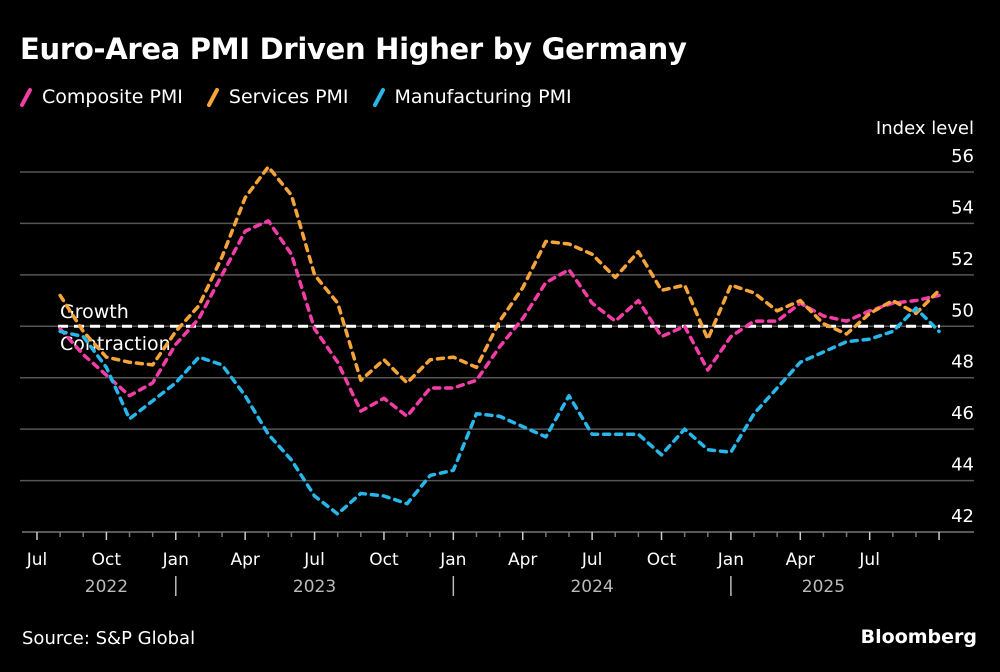 This screenshot has width=1000, height=672. Describe the element at coordinates (925, 128) in the screenshot. I see `y-axis-title: Index level` at that location.